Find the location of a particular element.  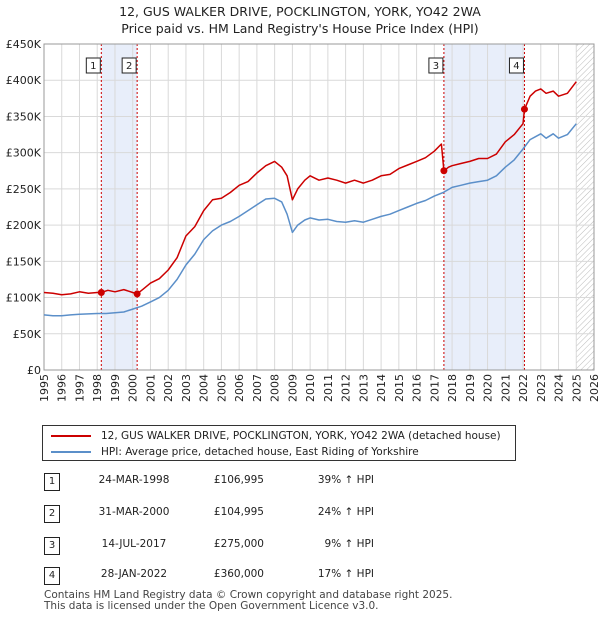

sale-number-label: 4 is located at coordinates (516, 66).